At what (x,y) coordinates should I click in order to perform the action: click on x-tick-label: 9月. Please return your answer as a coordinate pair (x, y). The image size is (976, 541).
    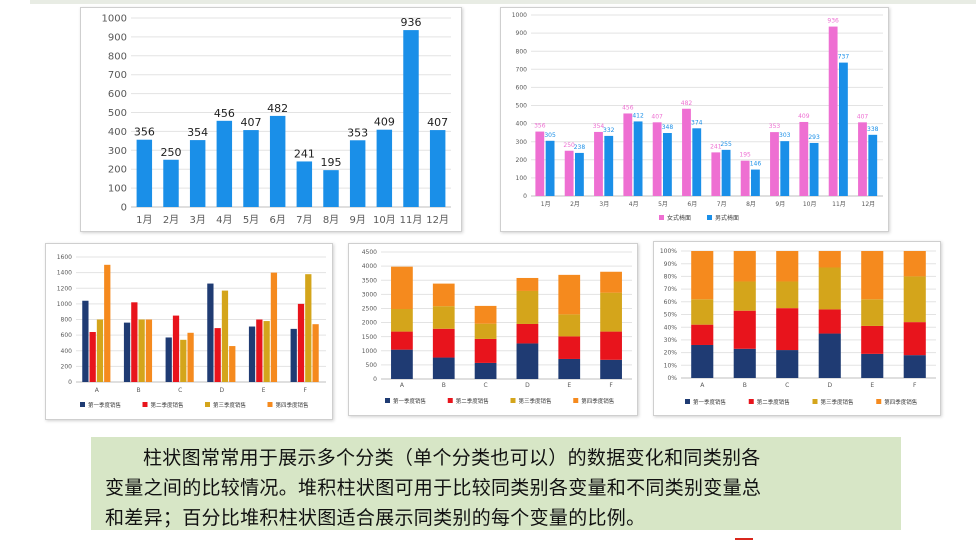
    Looking at the image, I should click on (357, 220).